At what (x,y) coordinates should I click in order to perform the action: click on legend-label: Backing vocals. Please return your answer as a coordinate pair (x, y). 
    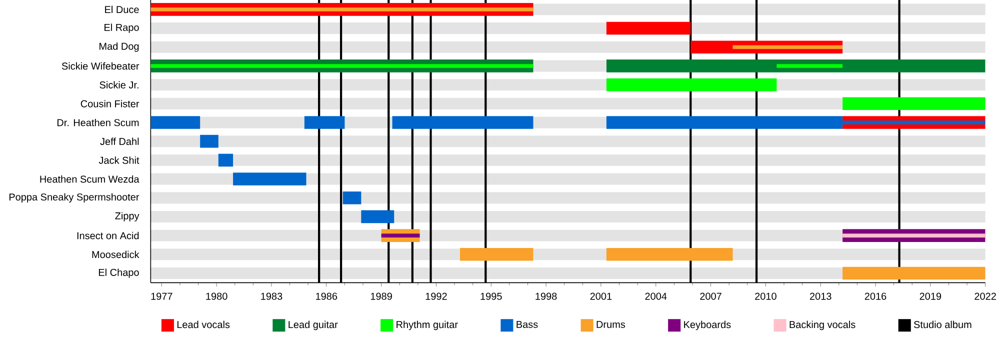
    Looking at the image, I should click on (823, 325).